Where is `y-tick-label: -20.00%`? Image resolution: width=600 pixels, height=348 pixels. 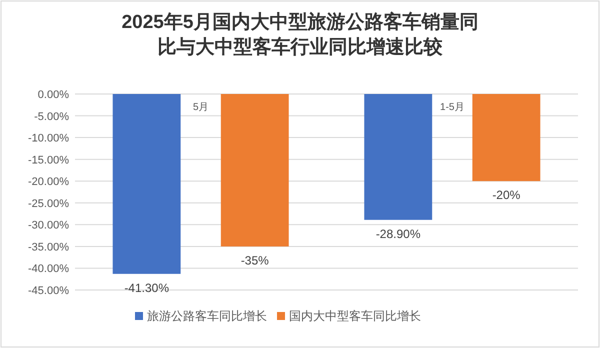 y-tick-label: -20.00% is located at coordinates (49, 182).